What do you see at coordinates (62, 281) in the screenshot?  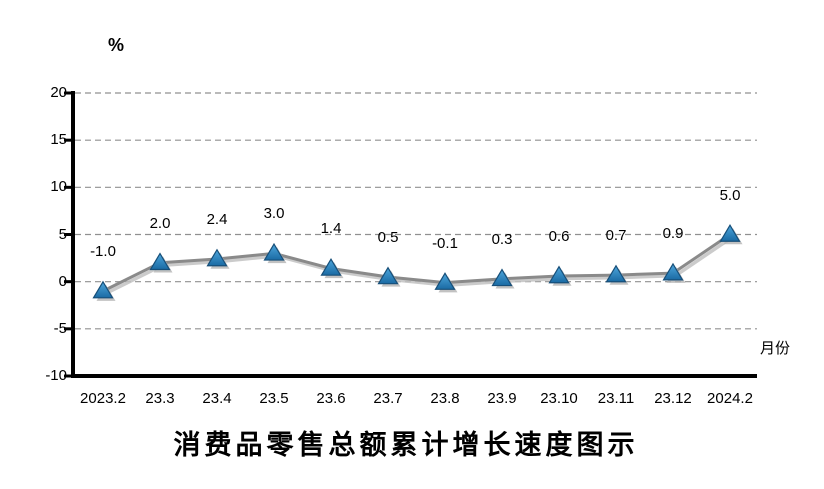 I see `y-tick-label: 0` at bounding box center [62, 281].